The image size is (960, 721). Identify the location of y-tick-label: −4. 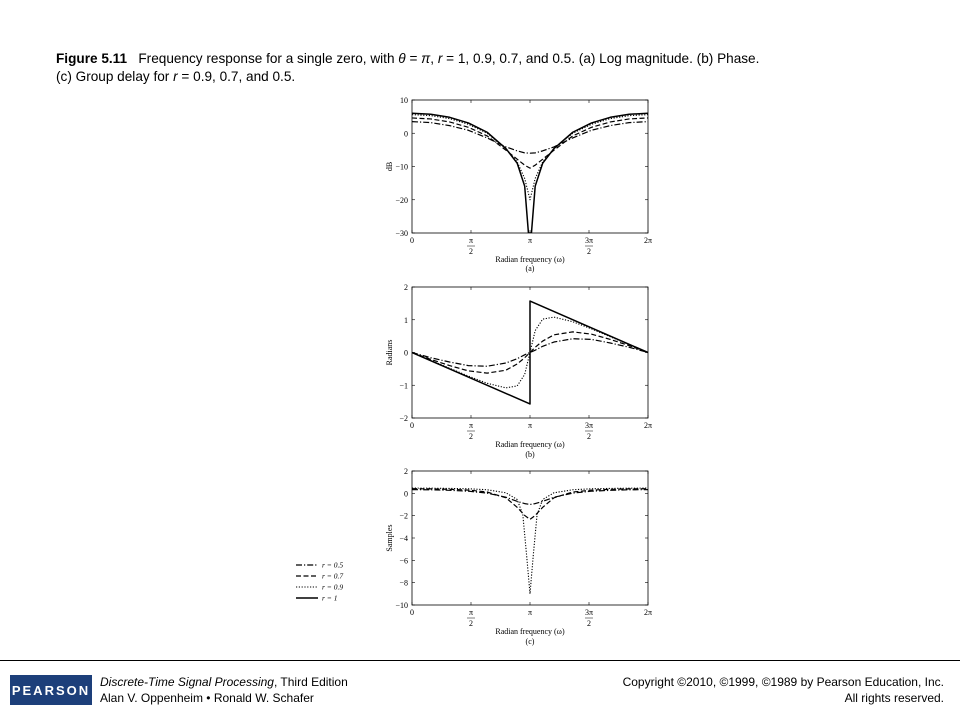
(403, 538).